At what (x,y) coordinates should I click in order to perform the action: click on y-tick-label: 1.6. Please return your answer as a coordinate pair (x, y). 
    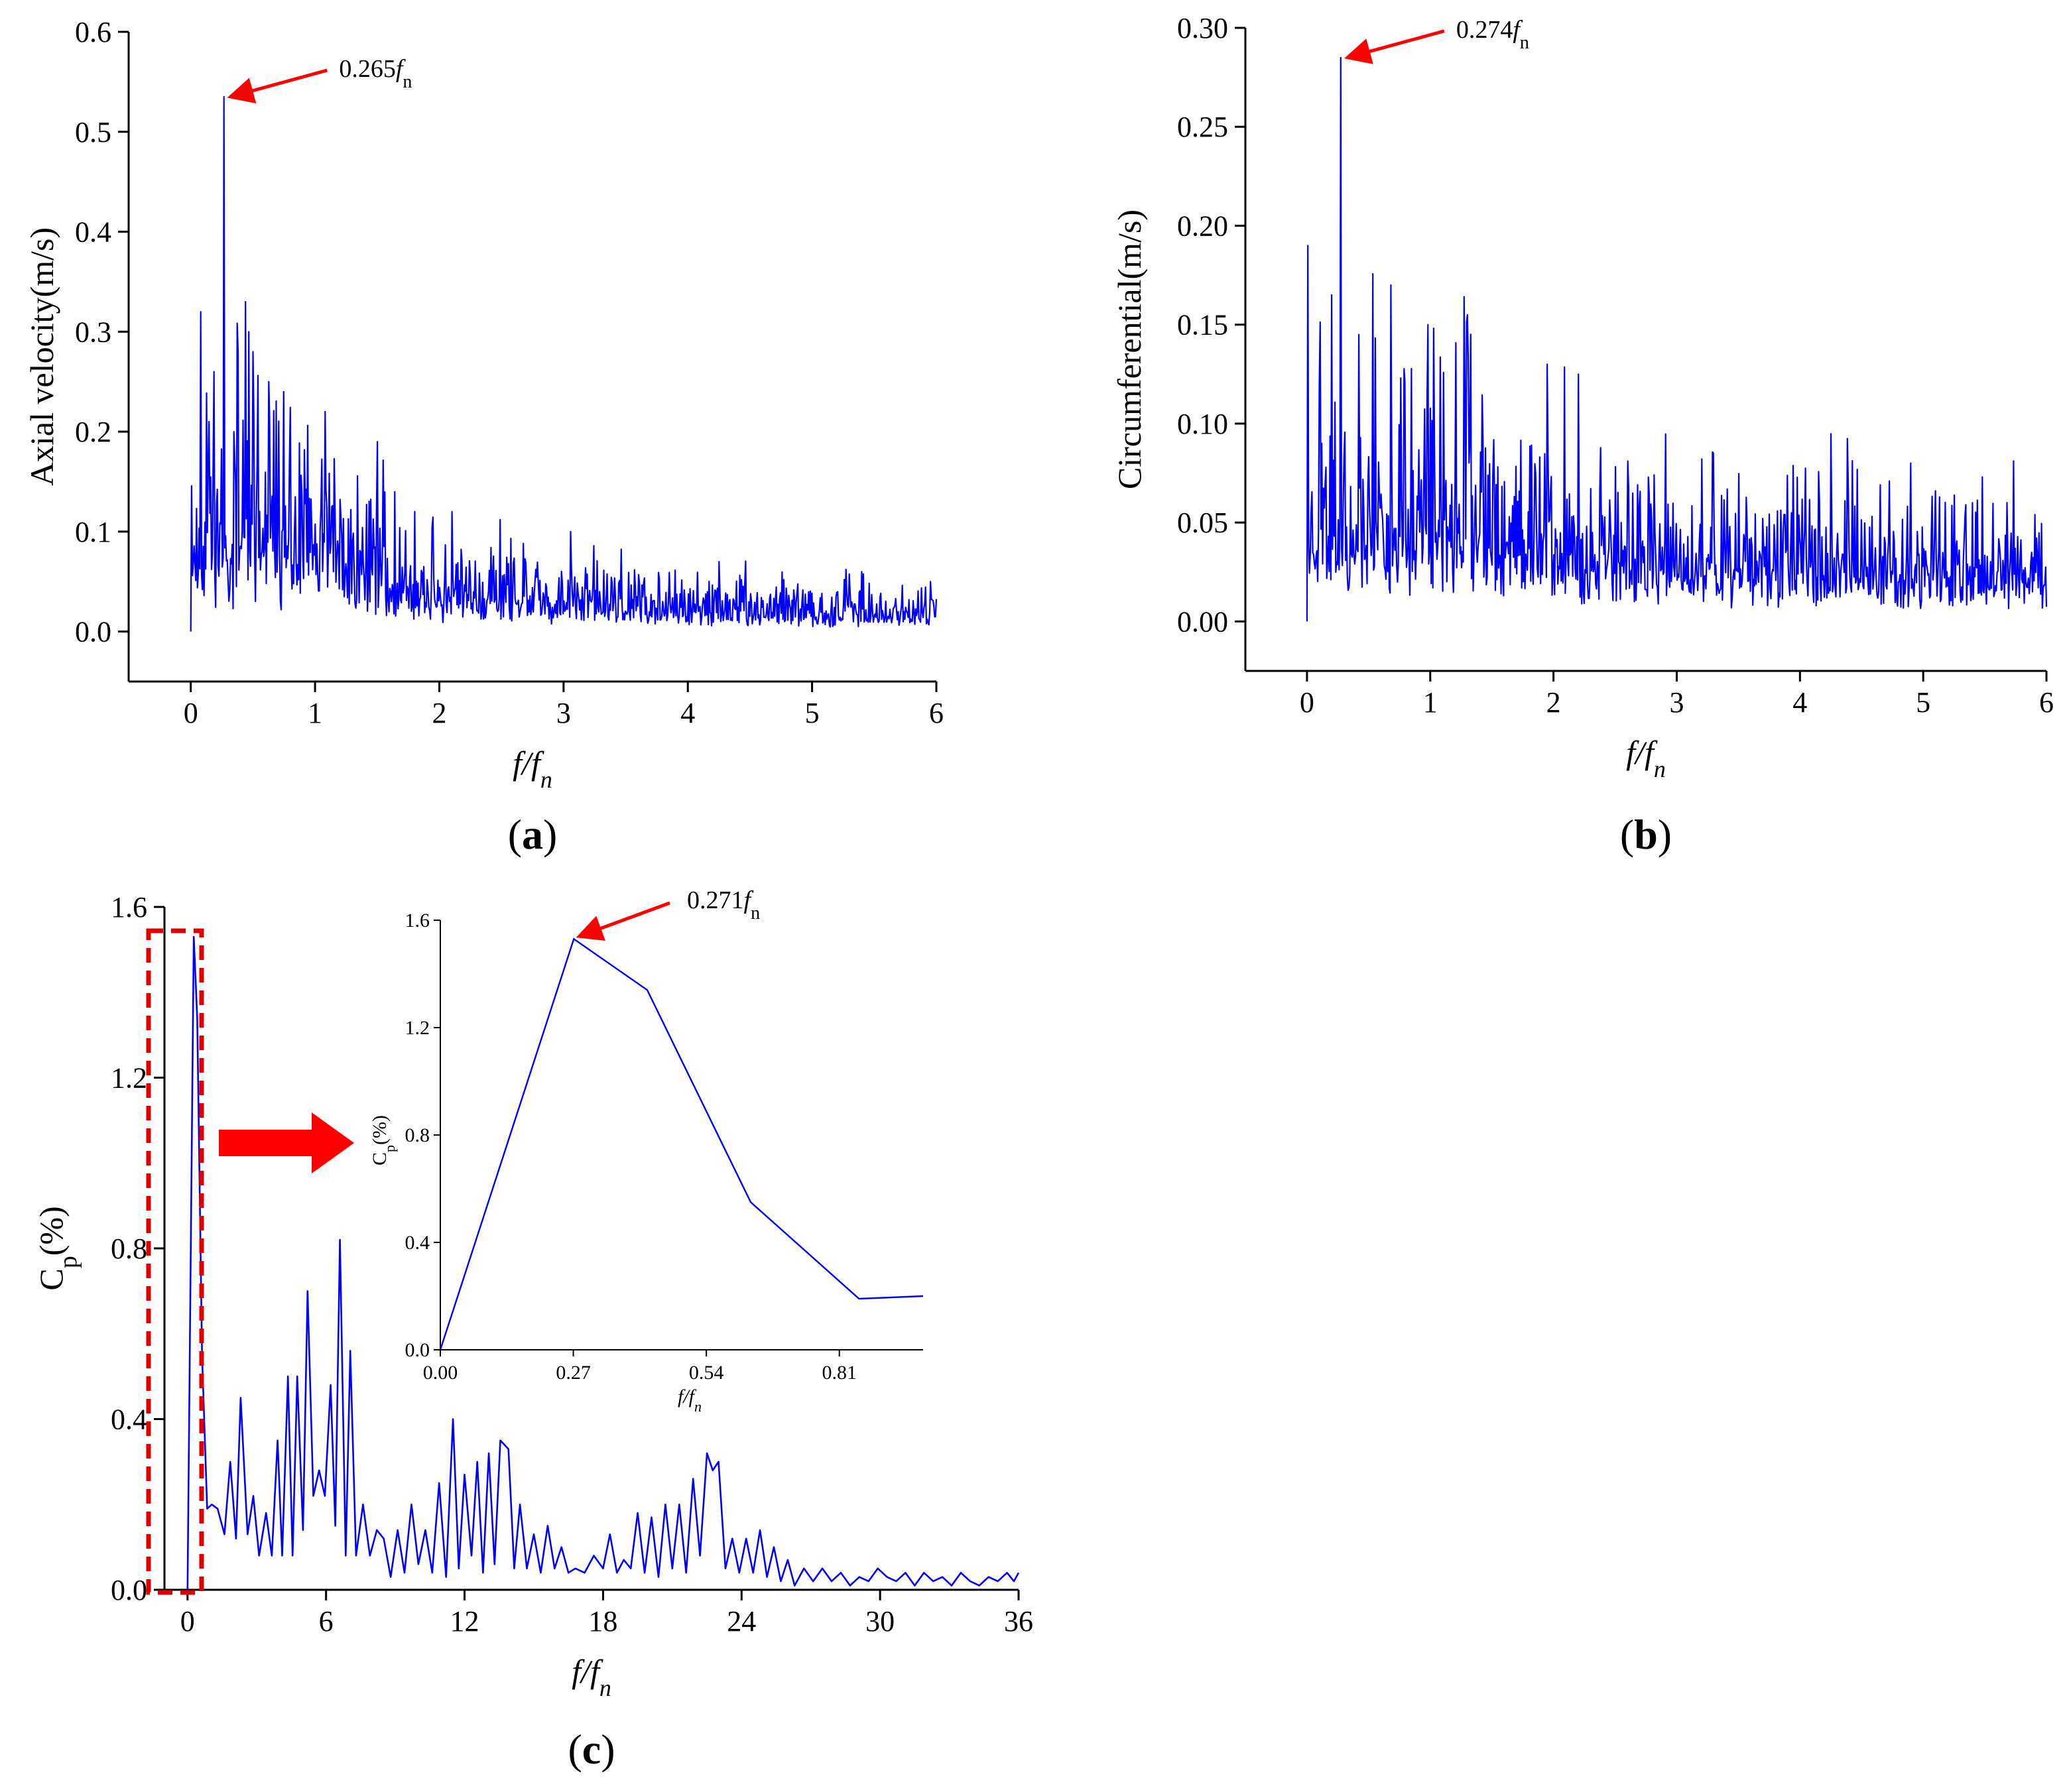
    Looking at the image, I should click on (129, 907).